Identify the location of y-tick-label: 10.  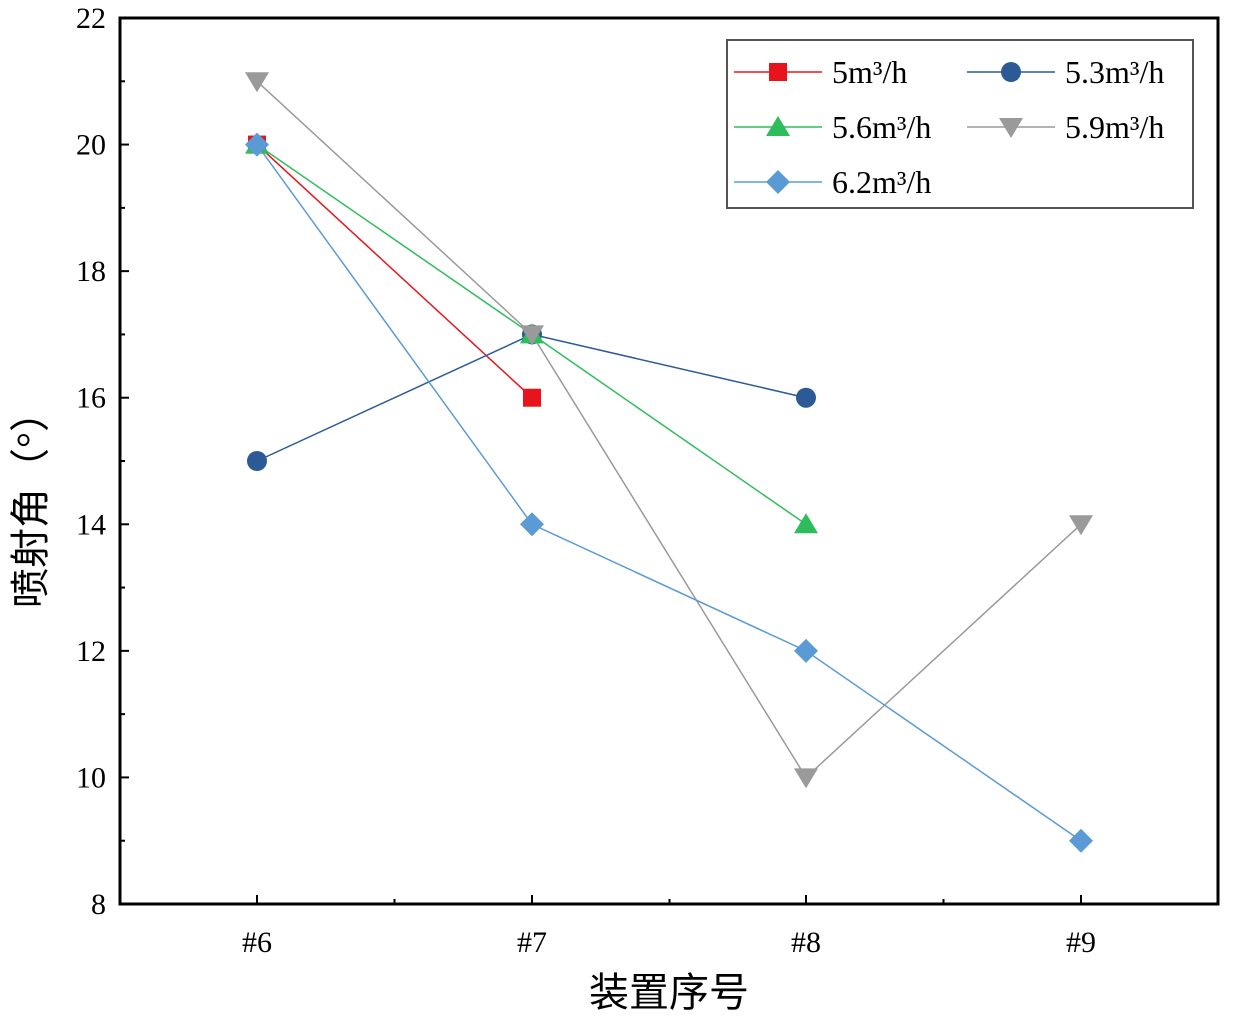
(91, 777).